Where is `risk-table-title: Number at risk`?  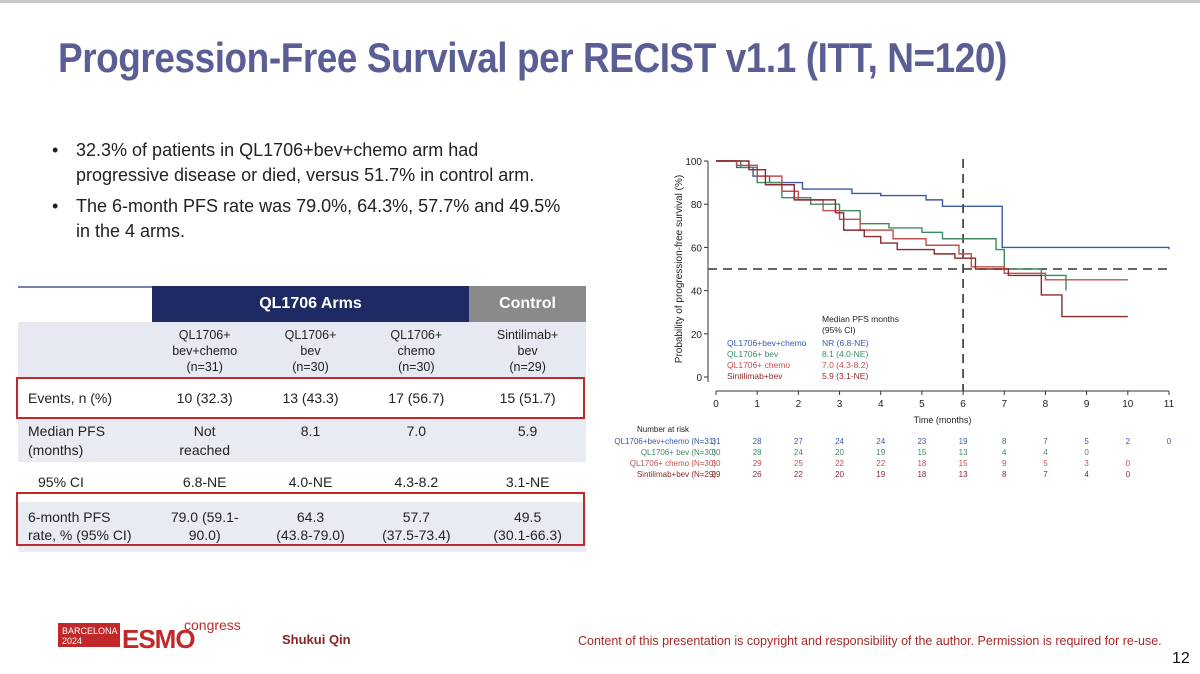 risk-table-title: Number at risk is located at coordinates (663, 429).